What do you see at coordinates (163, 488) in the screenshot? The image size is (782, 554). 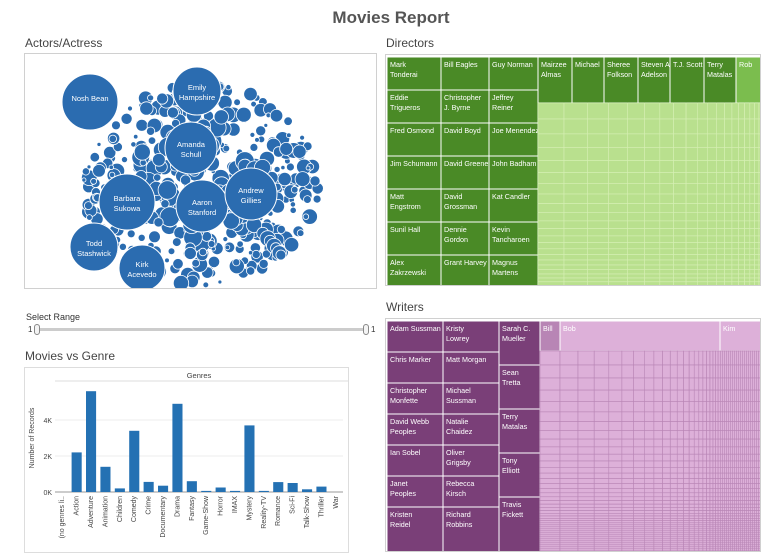 I see `genre-bar` at bounding box center [163, 488].